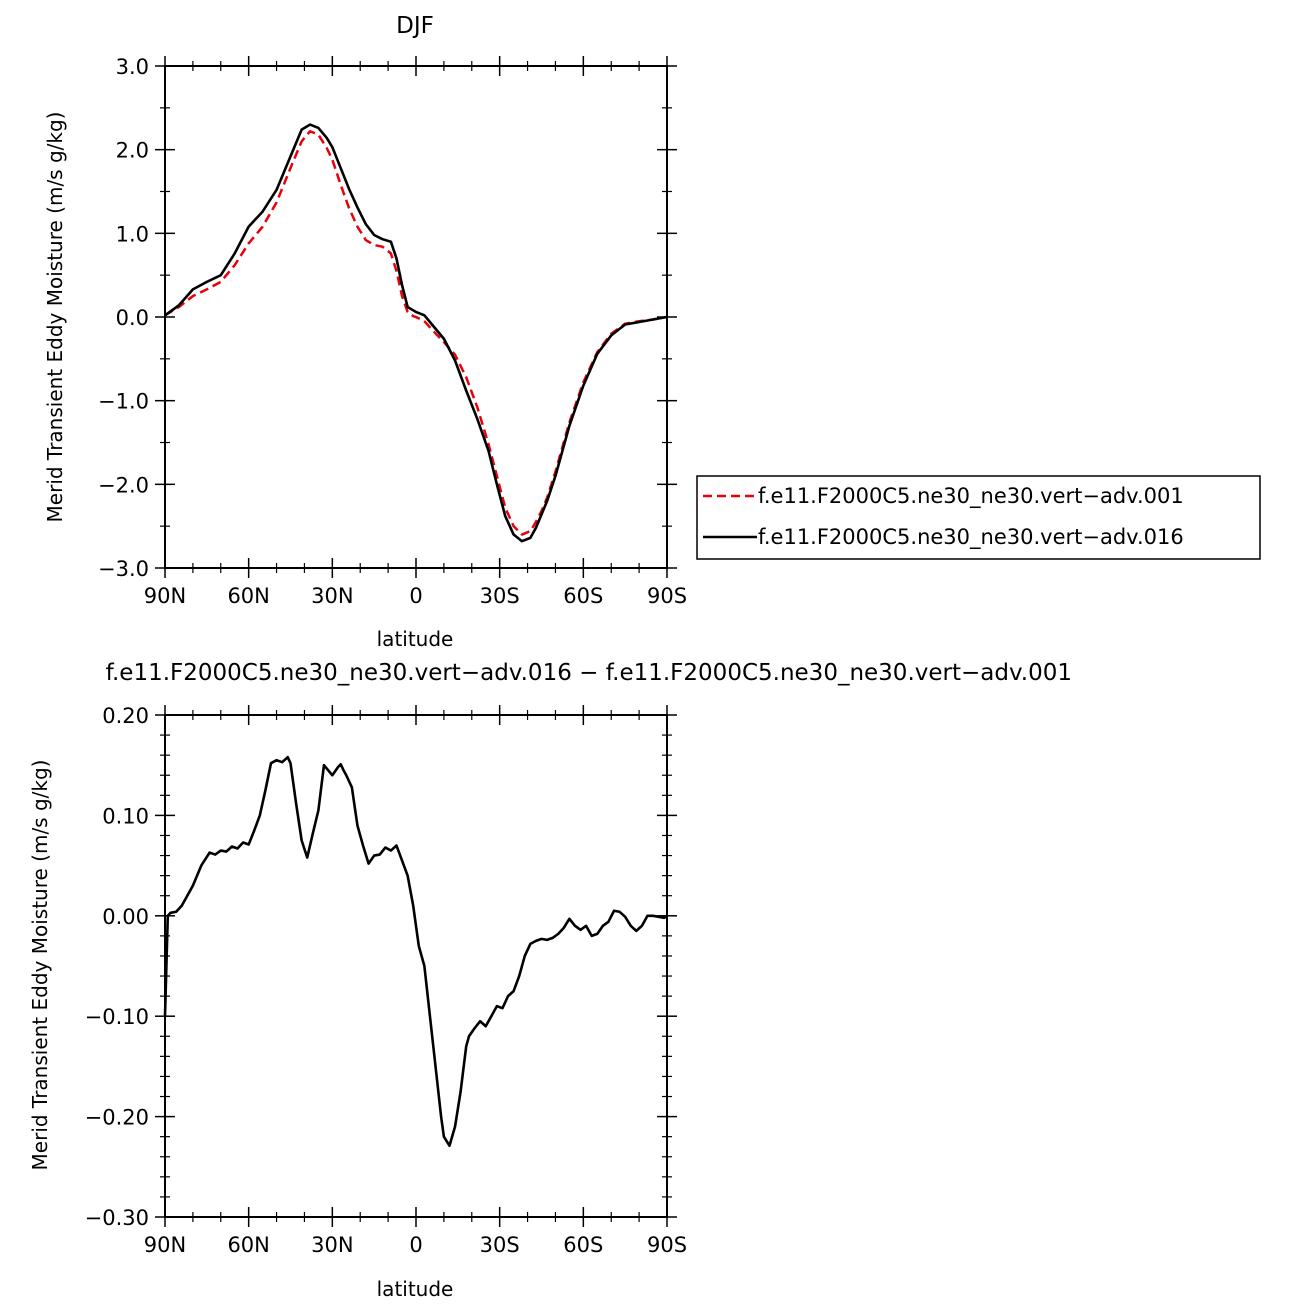 Image resolution: width=1306 pixels, height=1308 pixels. Describe the element at coordinates (667, 1245) in the screenshot. I see `panel1-x-tick-label: 90S` at that location.